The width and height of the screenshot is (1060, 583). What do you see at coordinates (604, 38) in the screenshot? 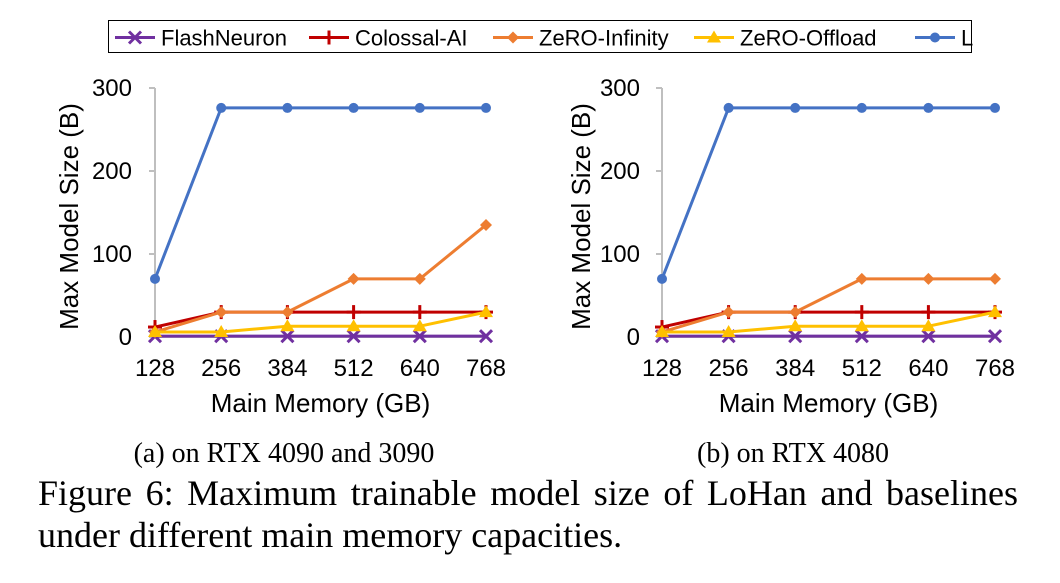
I see `legend-label: ZeRO-Infinity` at bounding box center [604, 38].